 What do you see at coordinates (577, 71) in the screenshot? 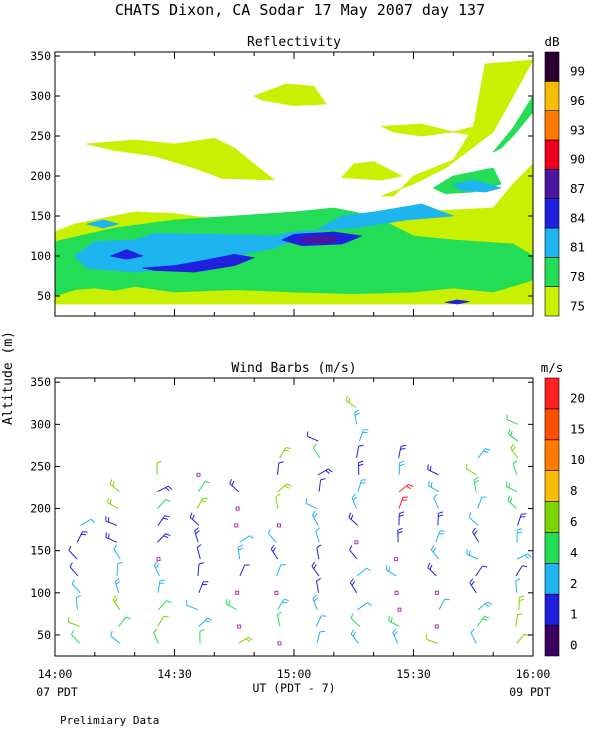
I see `reflectivity-colorbar-label: 99` at bounding box center [577, 71].